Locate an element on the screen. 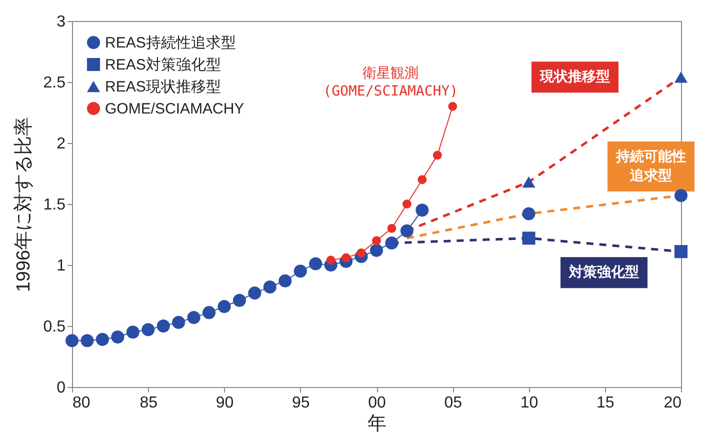 The height and width of the screenshot is (445, 708). series-label: 持続可能性追求型 is located at coordinates (650, 165).